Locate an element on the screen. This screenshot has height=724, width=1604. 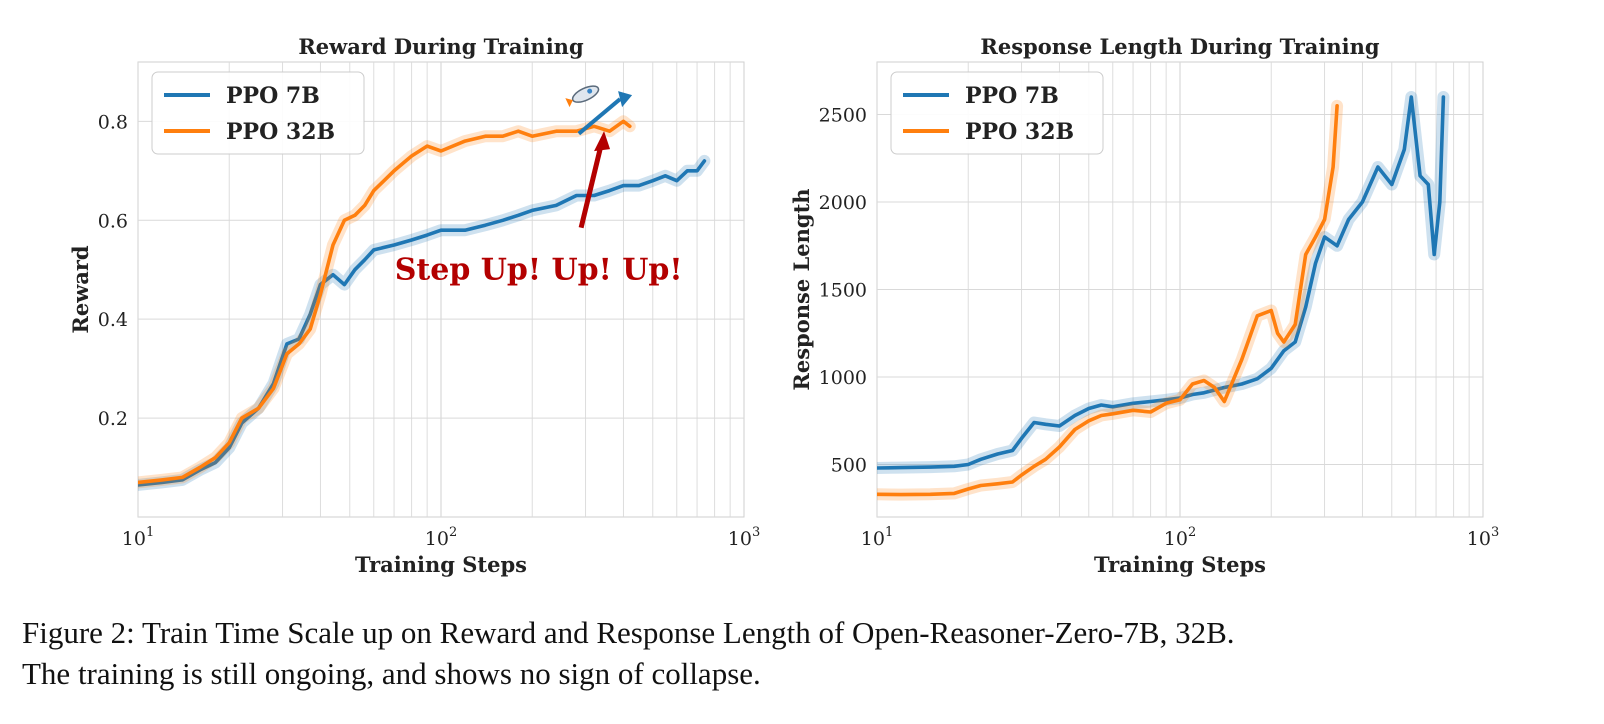
rocket-body is located at coordinates (585, 94).